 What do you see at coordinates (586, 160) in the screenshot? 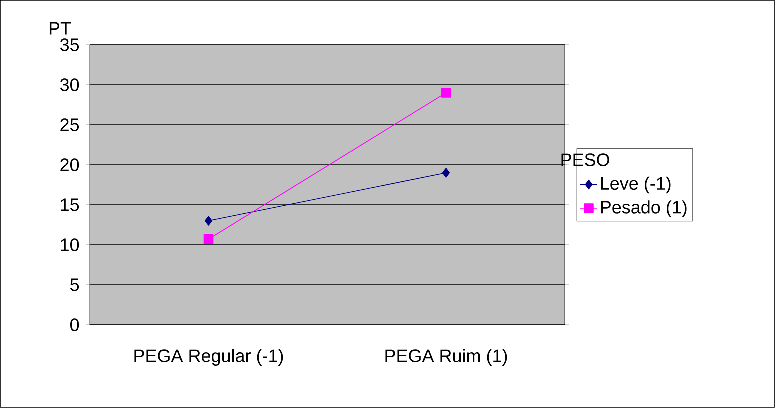
I see `legend-title: PESO` at bounding box center [586, 160].